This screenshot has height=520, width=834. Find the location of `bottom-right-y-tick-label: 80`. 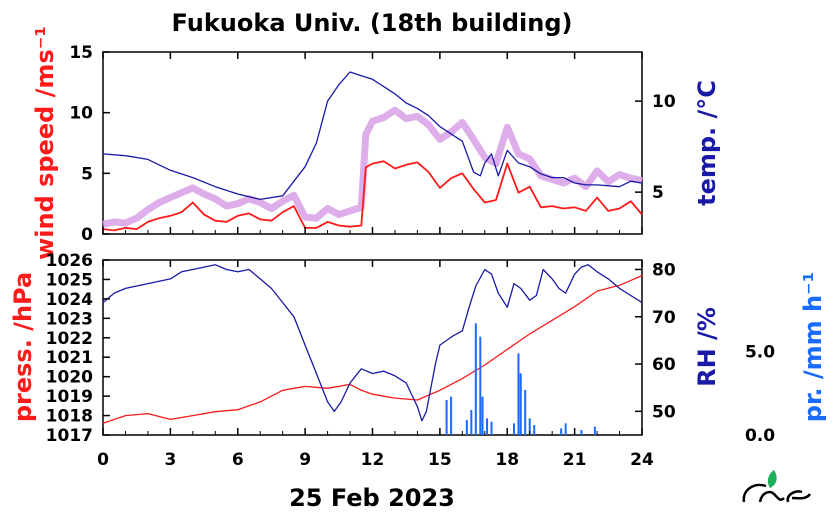

bottom-right-y-tick-label: 80 is located at coordinates (664, 270).